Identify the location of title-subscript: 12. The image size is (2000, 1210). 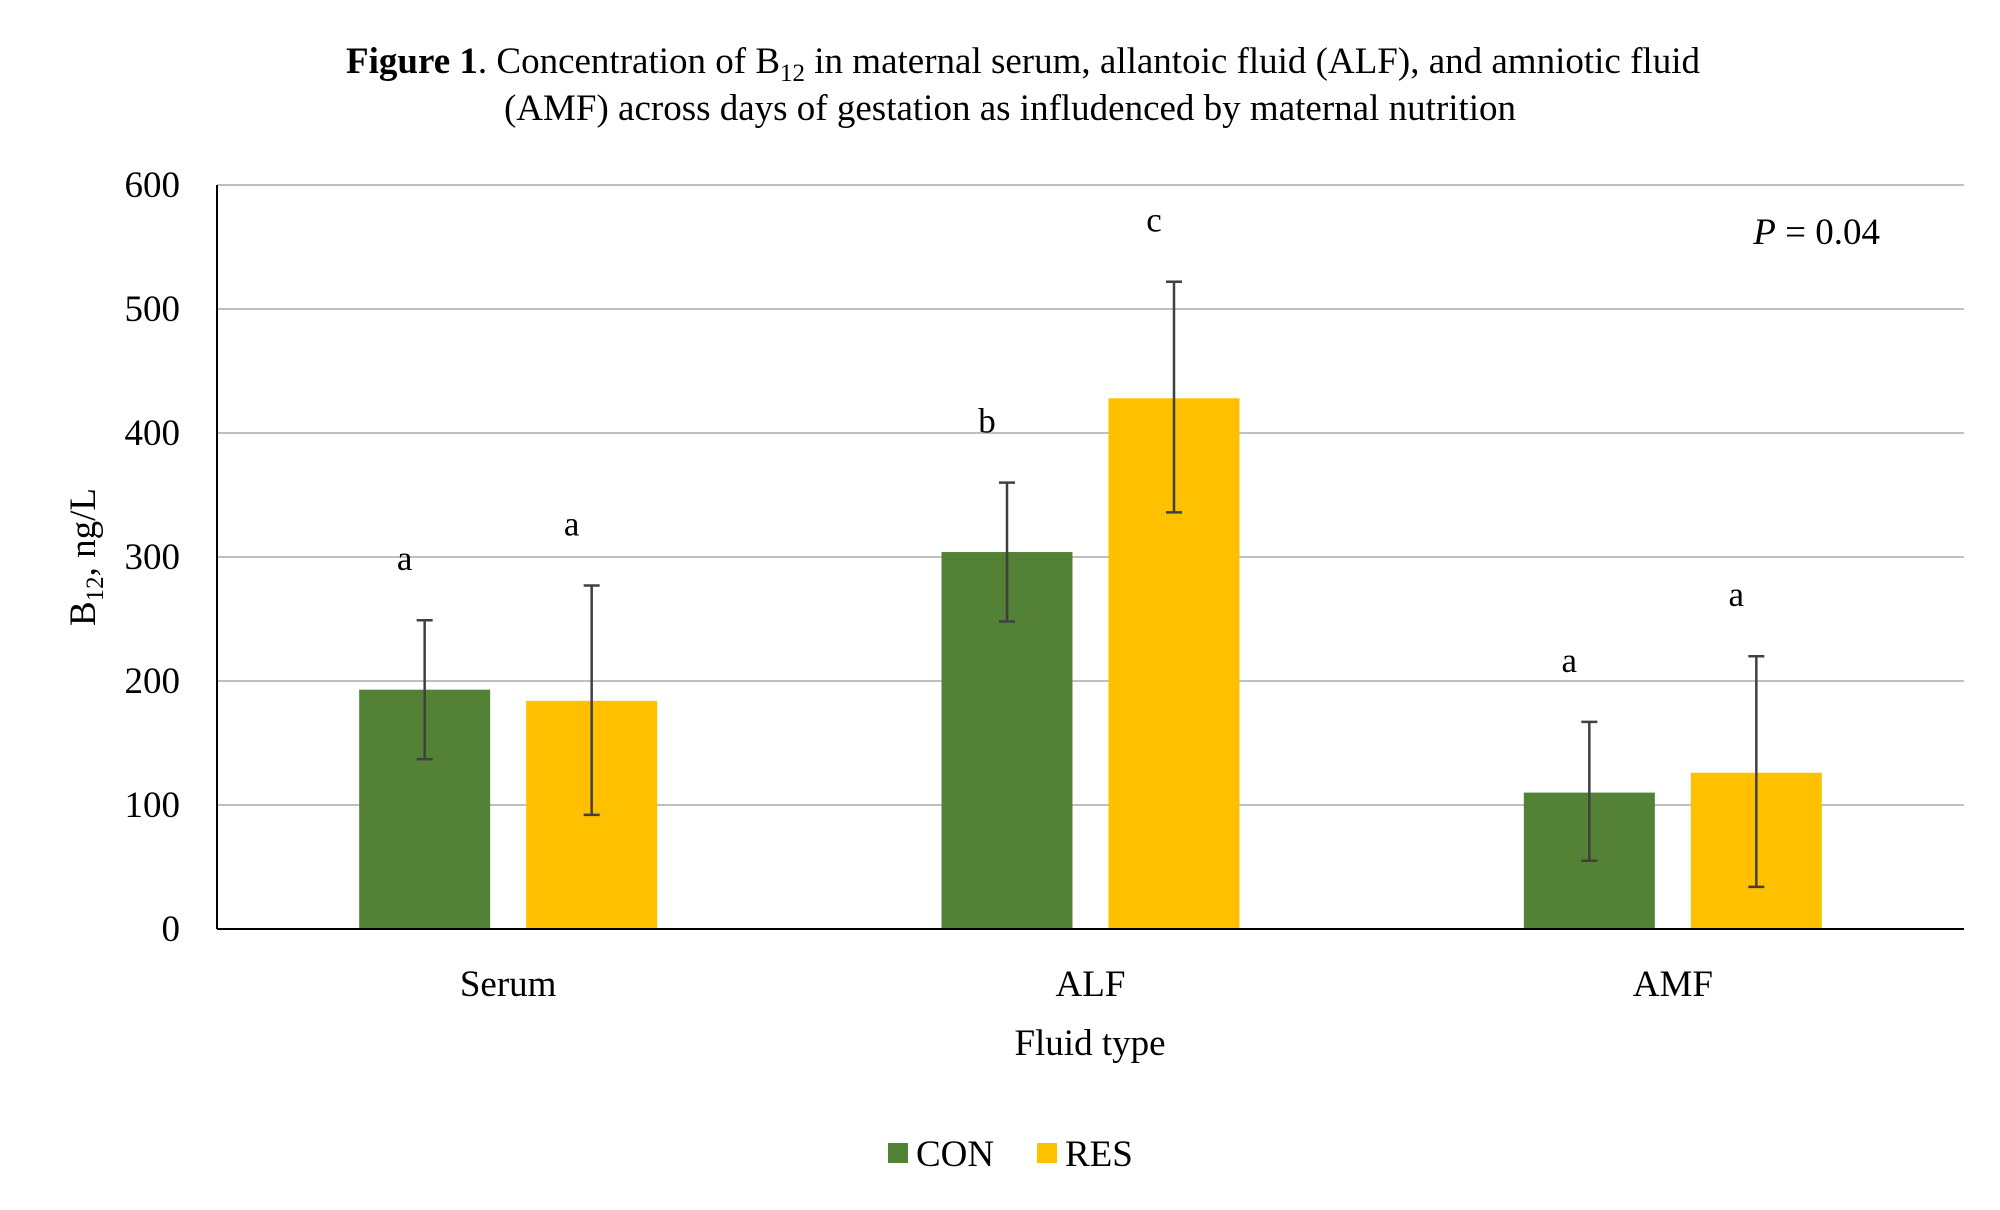
(792, 73).